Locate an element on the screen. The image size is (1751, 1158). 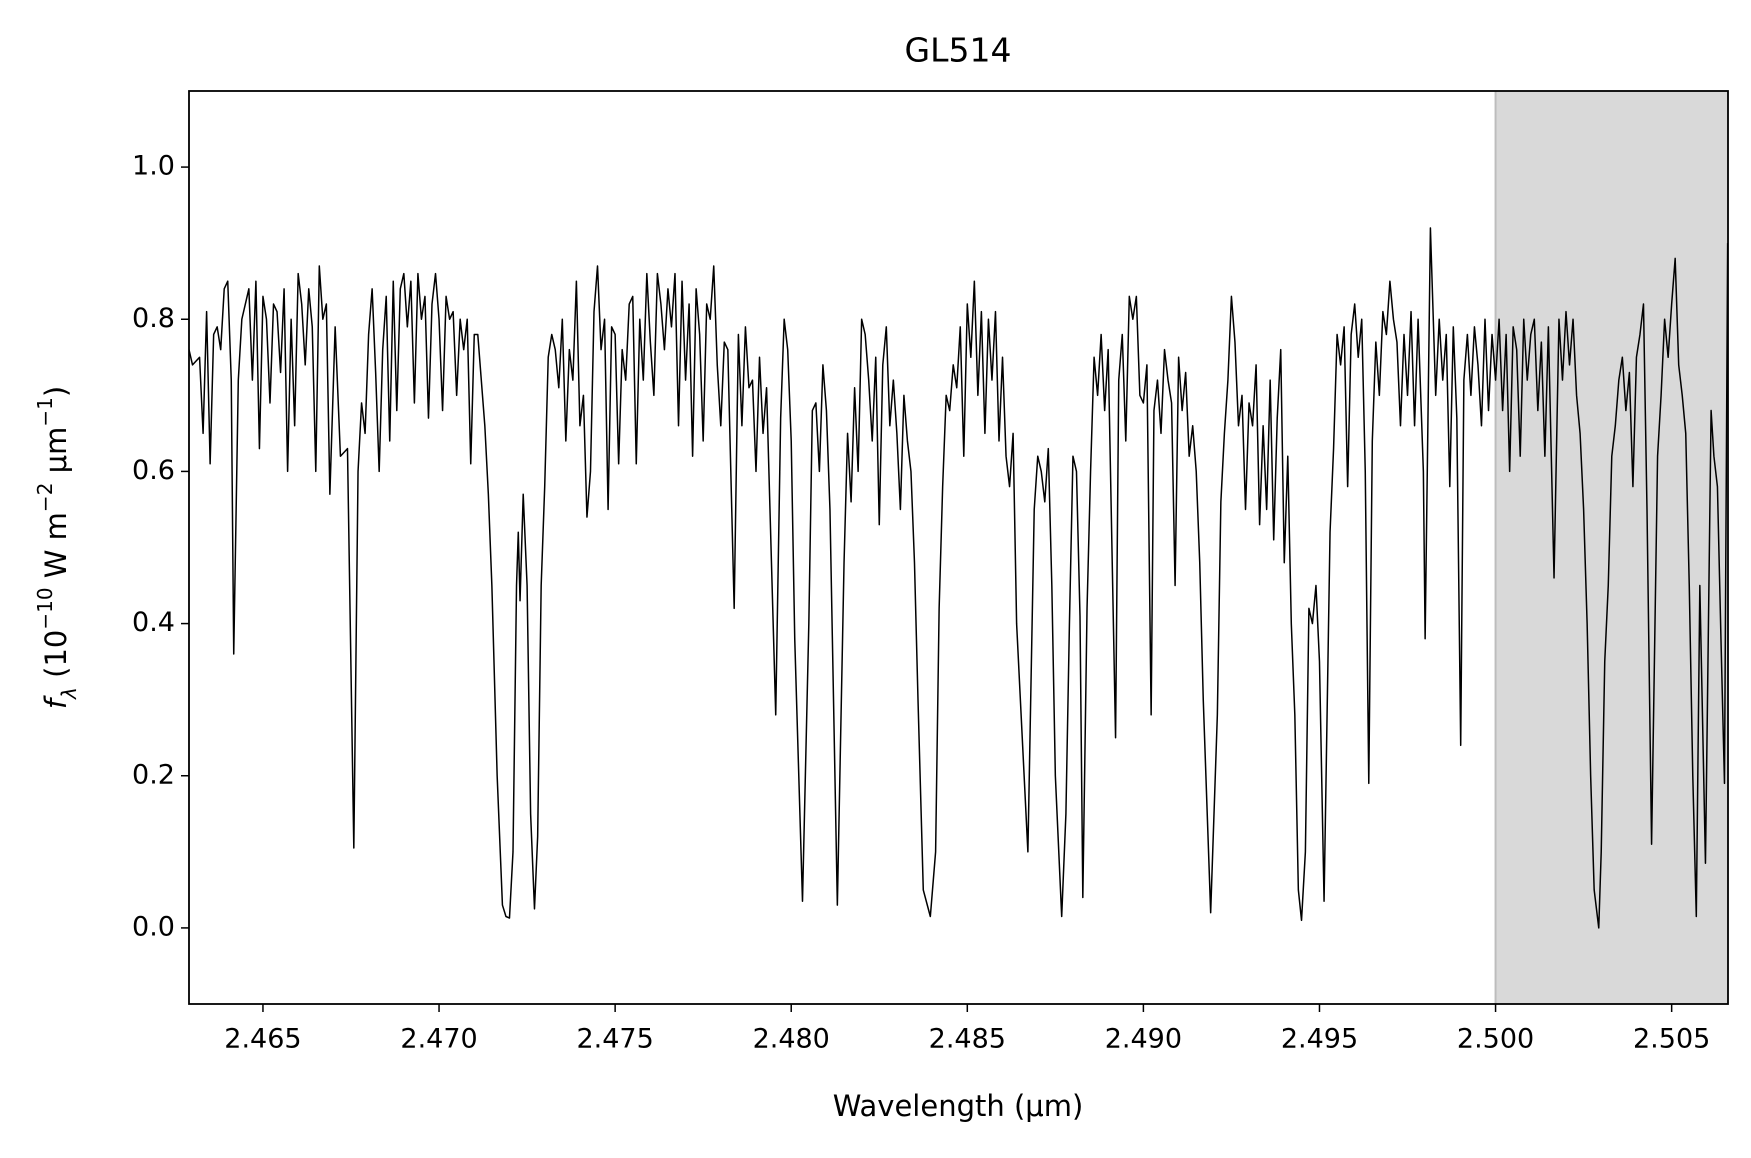
x-tick-label: 2.475 is located at coordinates (614, 1039).